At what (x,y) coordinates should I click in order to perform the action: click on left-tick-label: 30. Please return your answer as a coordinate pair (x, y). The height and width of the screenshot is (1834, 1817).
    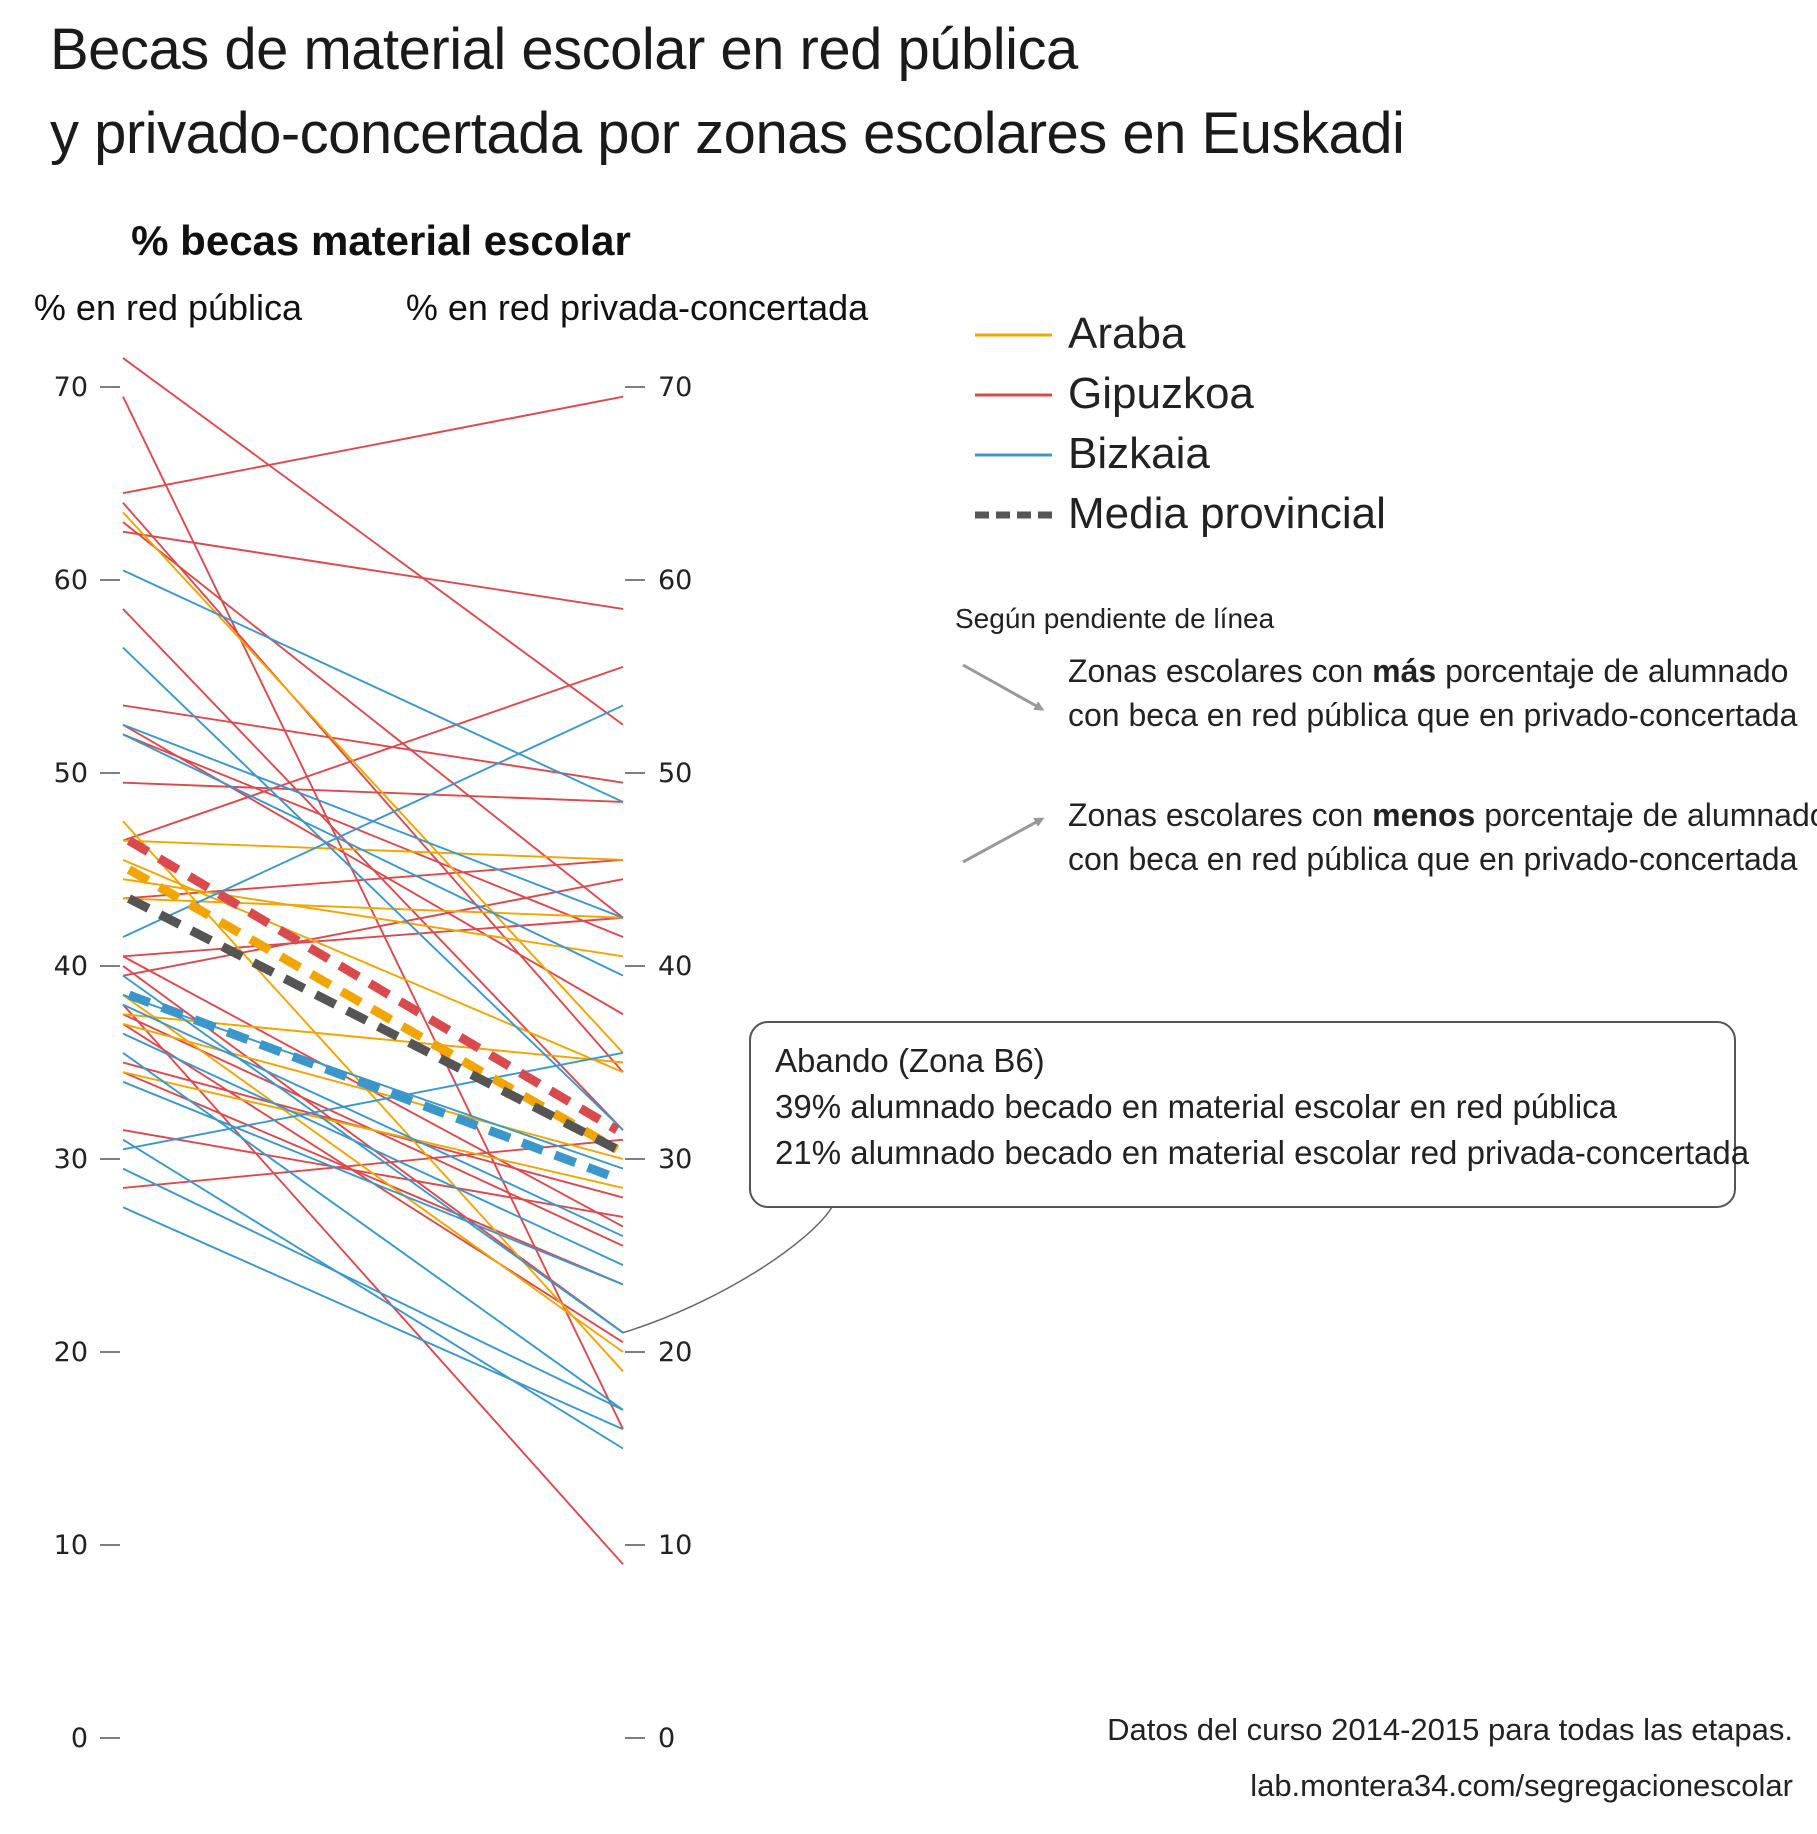
    Looking at the image, I should click on (71, 1159).